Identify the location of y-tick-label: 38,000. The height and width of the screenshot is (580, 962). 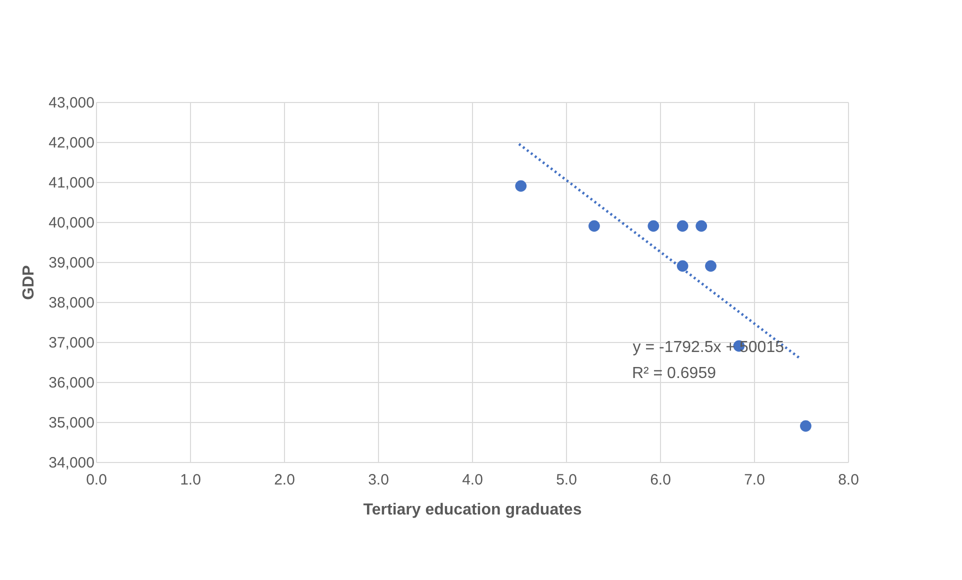
(71, 303).